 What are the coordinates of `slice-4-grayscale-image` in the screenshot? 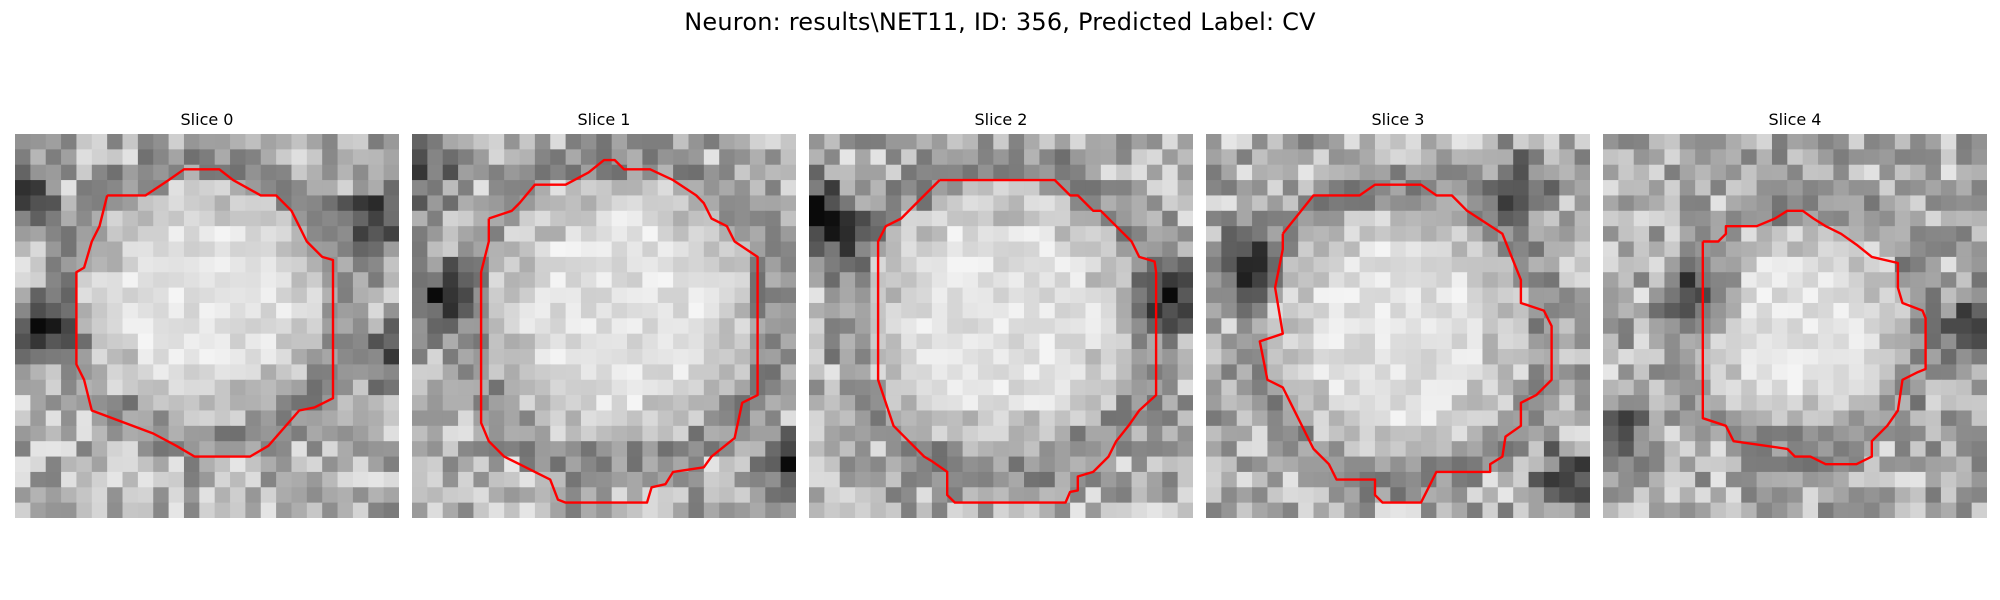 It's located at (1795, 326).